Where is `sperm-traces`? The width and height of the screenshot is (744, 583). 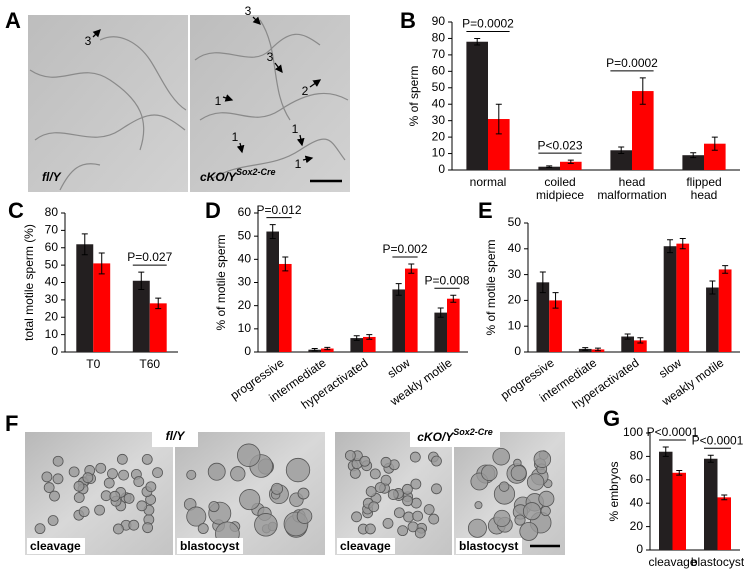 sperm-traces is located at coordinates (189, 105).